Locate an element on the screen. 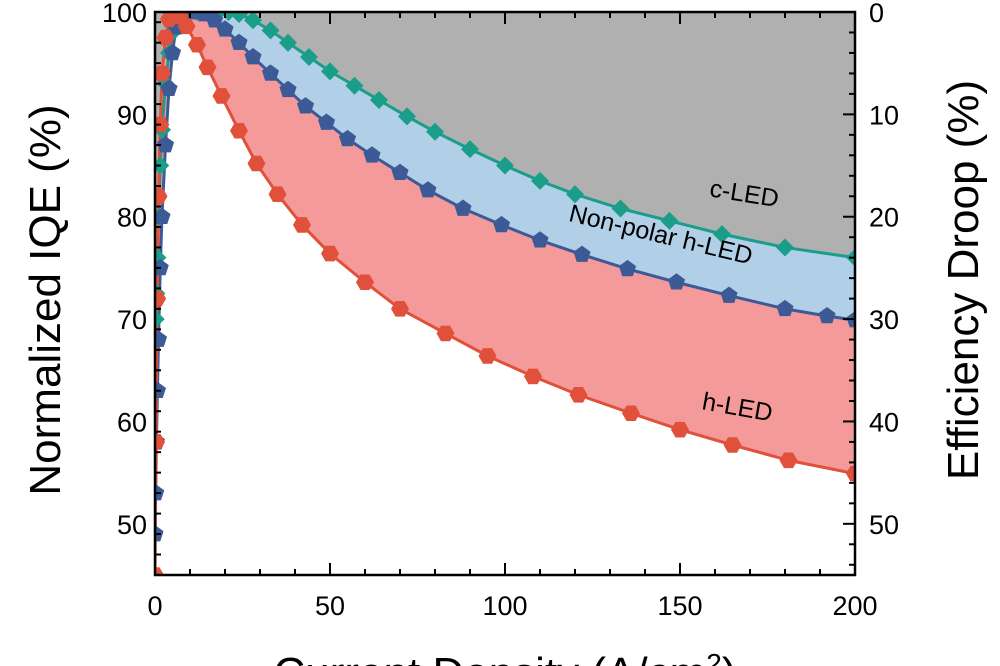 This screenshot has width=1000, height=666. y2-tick-label: 0 is located at coordinates (876, 14).